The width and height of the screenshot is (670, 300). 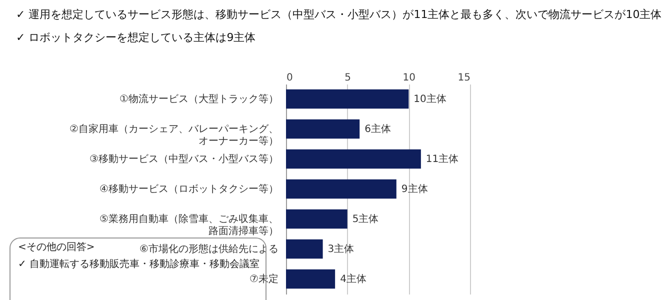 What do you see at coordinates (464, 78) in the screenshot?
I see `x-tick-label: 15` at bounding box center [464, 78].